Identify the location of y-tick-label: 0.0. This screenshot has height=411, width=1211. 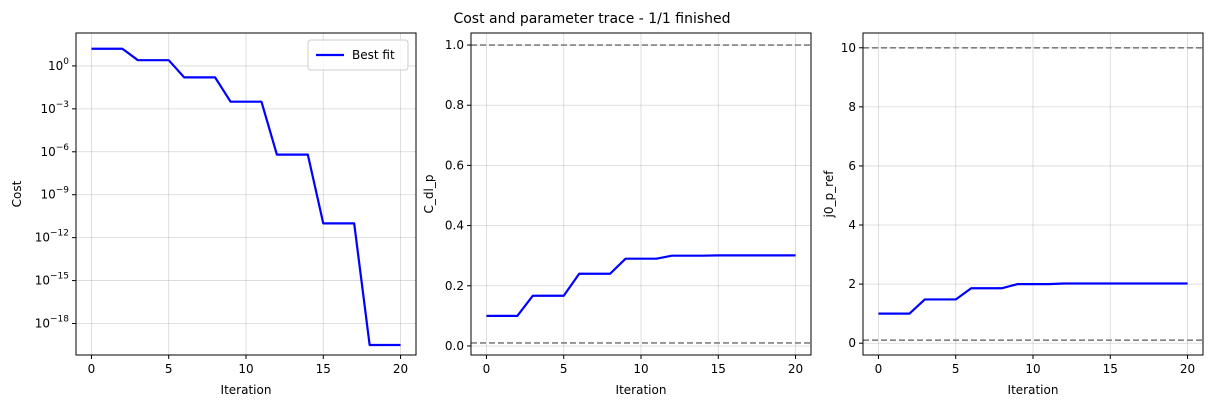
(454, 346).